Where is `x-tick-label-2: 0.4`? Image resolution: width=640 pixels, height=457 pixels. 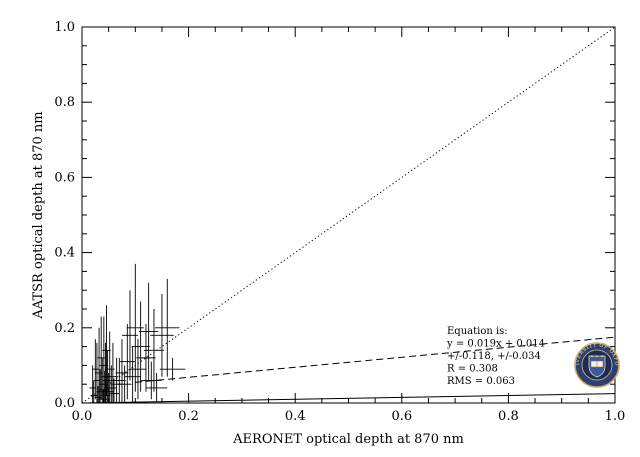 x-tick-label-2: 0.4 is located at coordinates (295, 416).